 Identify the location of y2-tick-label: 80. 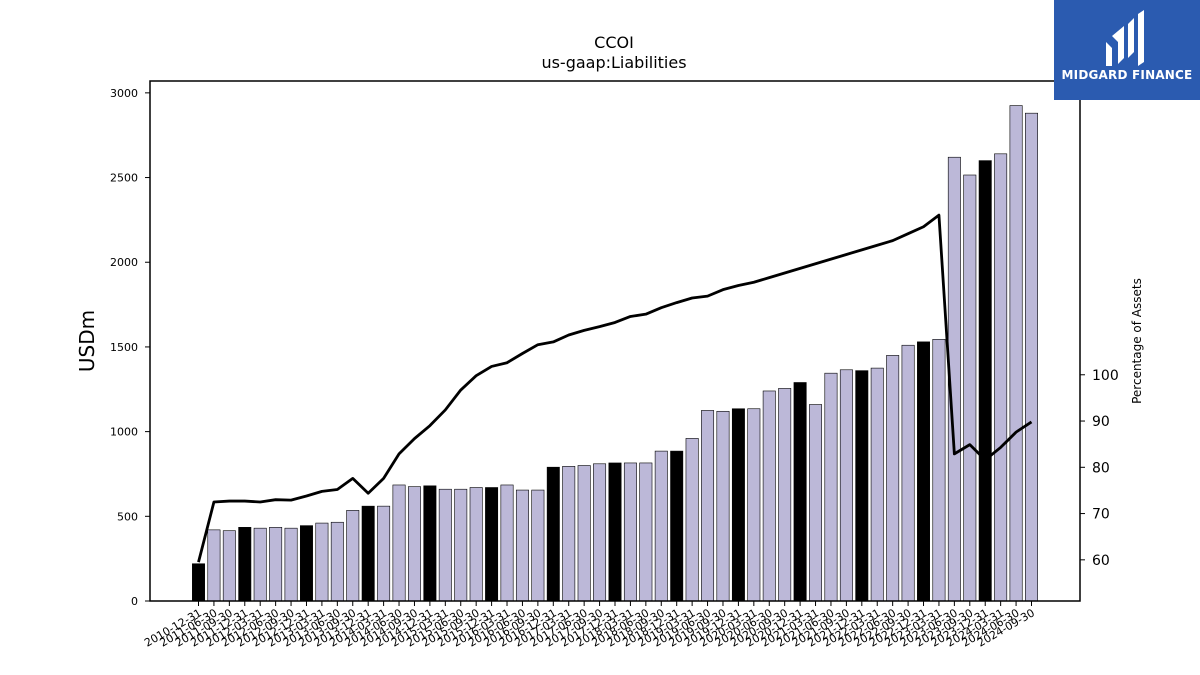
(1101, 468).